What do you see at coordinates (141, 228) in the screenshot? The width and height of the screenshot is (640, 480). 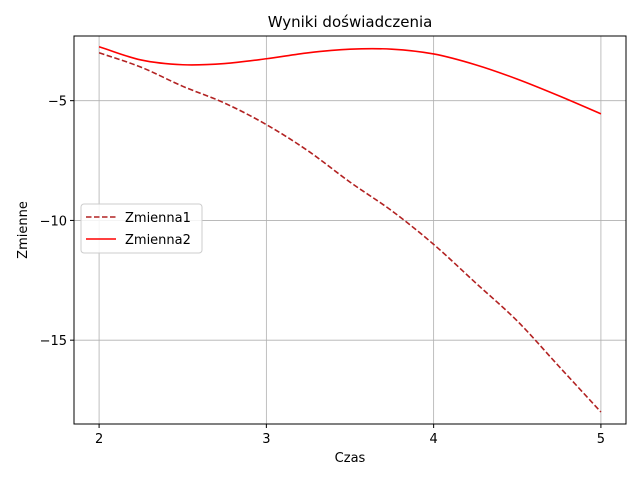 I see `legend: Zmienna1 Zmienna2` at bounding box center [141, 228].